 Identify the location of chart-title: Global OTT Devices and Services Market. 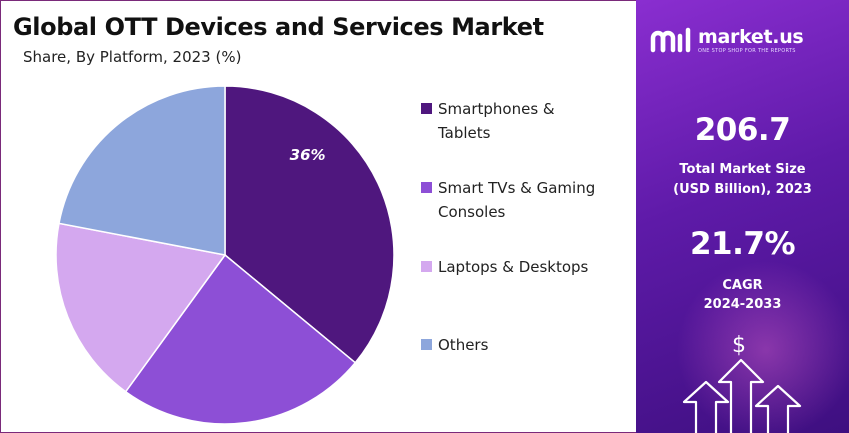
(278, 27).